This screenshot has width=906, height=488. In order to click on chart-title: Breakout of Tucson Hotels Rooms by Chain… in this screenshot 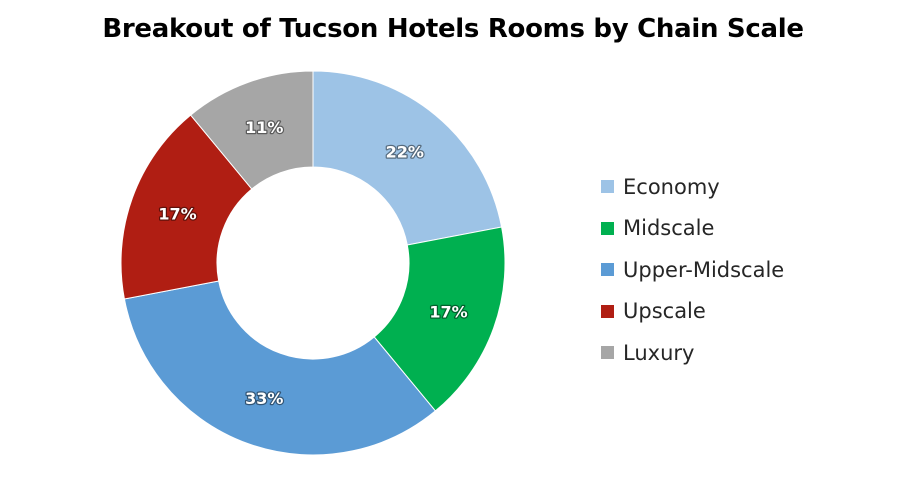, I will do `click(453, 29)`.